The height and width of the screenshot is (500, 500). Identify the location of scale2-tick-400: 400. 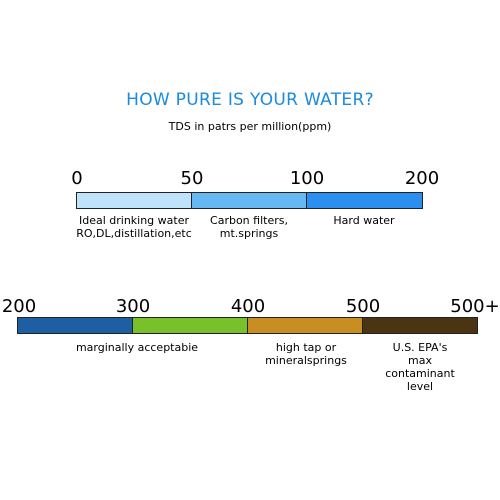
(248, 306).